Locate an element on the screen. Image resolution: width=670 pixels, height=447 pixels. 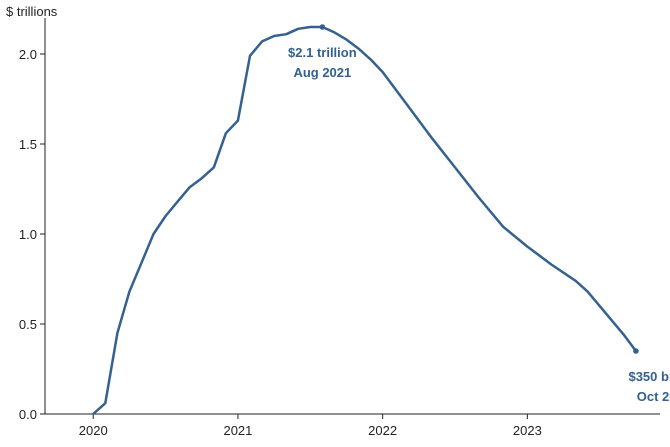
y-tick-label: 1.5 is located at coordinates (28, 144).